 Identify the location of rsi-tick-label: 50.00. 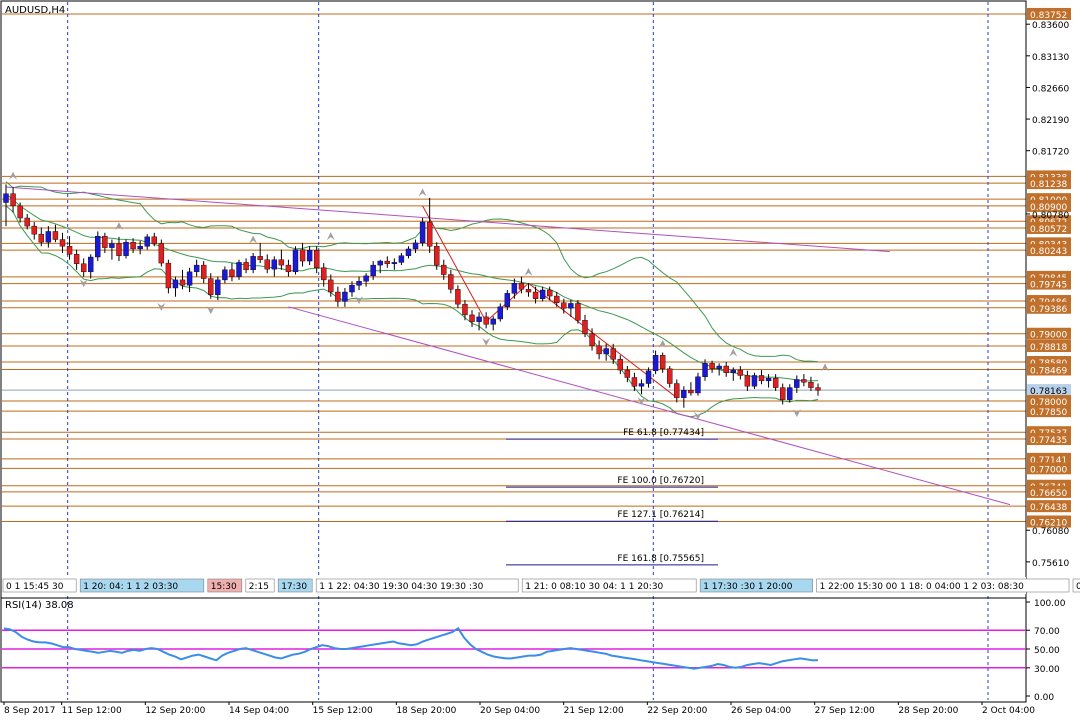
(1047, 651).